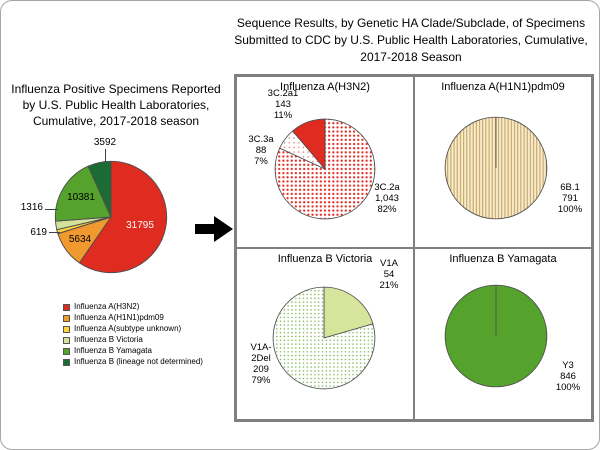 This screenshot has width=600, height=450. Describe the element at coordinates (568, 376) in the screenshot. I see `callout-y3: Y3 846 100%` at that location.